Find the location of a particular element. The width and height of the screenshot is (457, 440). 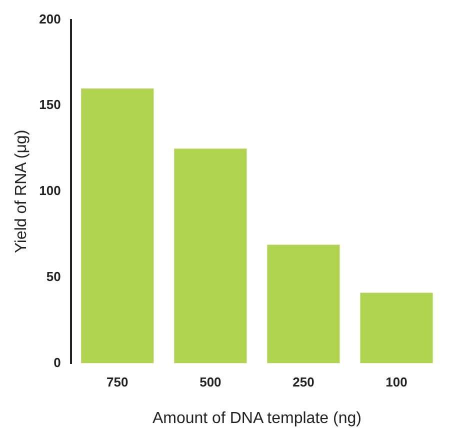

x-tick-label: 500 is located at coordinates (211, 382).